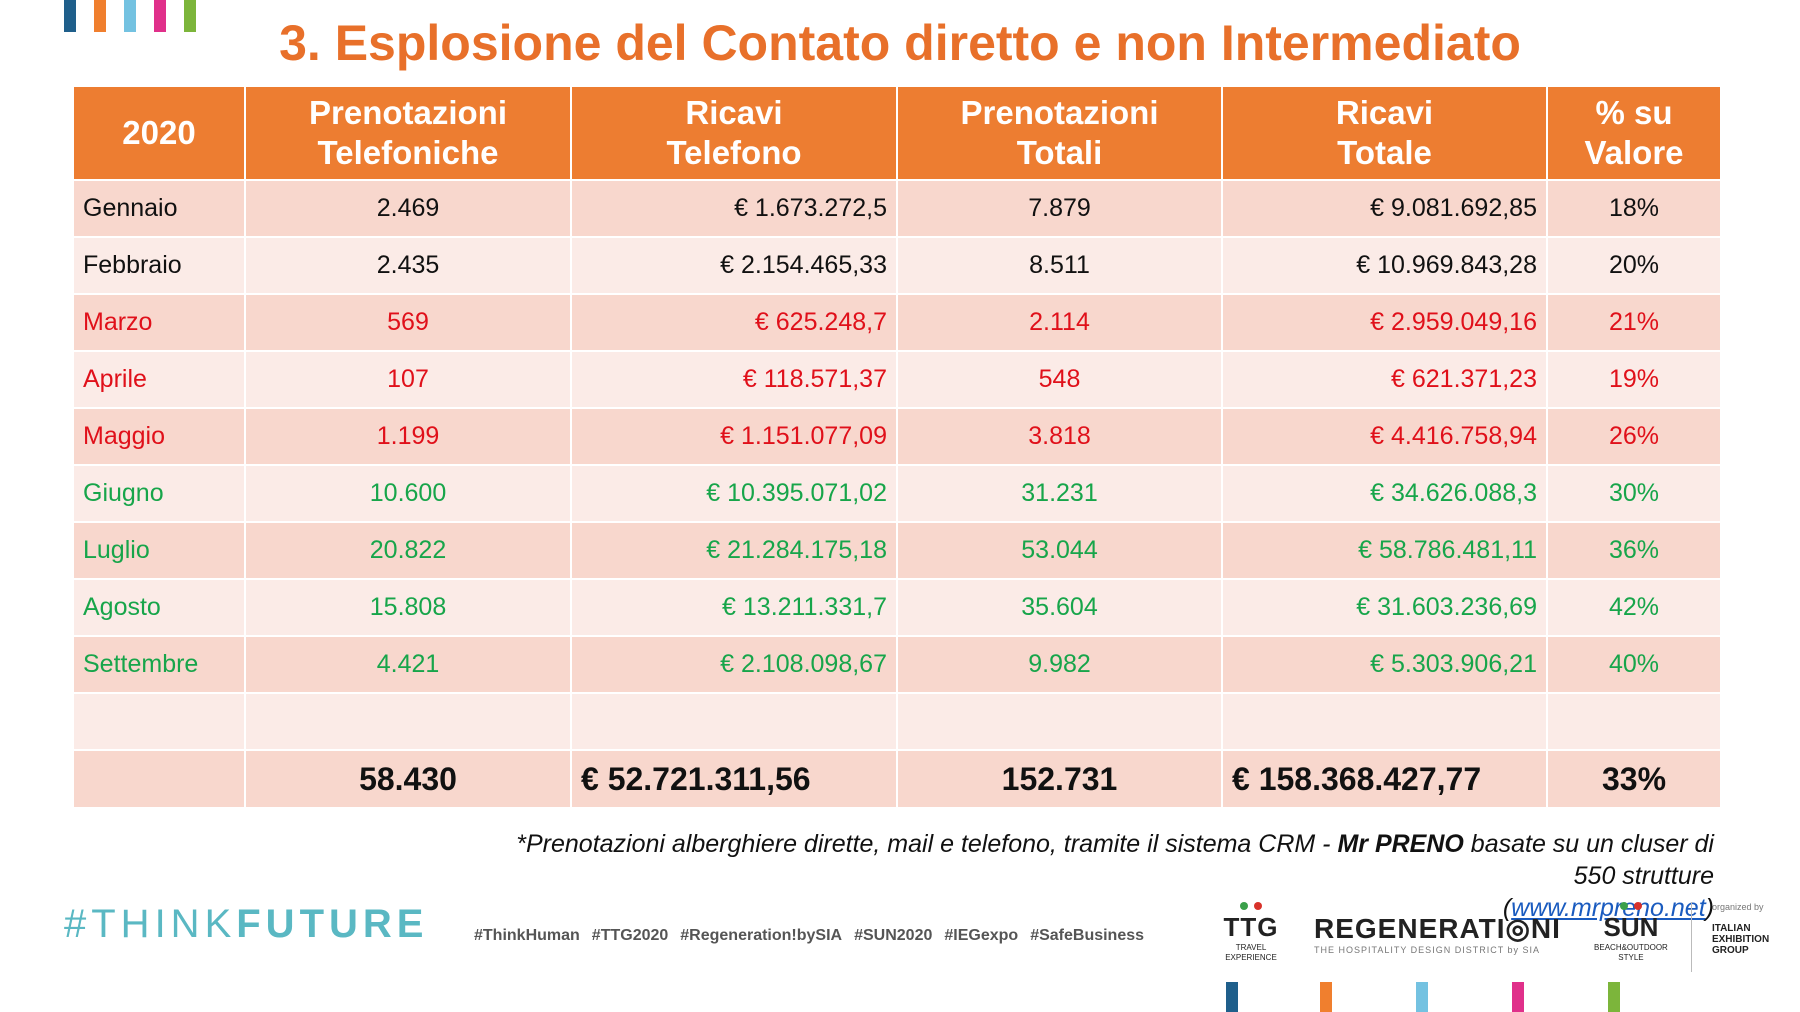 This screenshot has height=1012, width=1800. What do you see at coordinates (1631, 947) in the screenshot?
I see `sun-sub1: BEACH&OUTDOOR` at bounding box center [1631, 947].